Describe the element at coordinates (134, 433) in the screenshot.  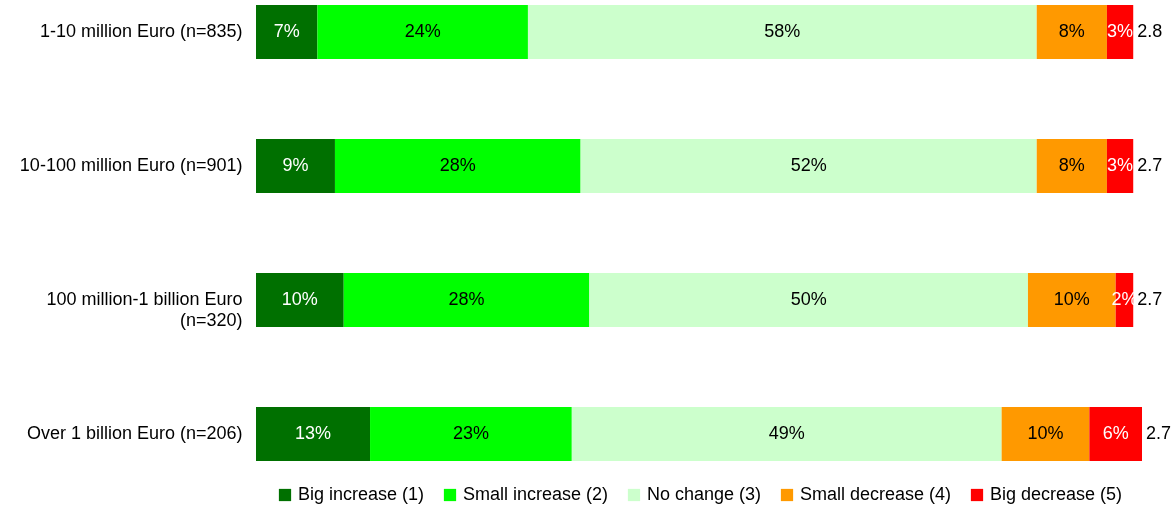
I see `y-tick-label: Over 1 billion Euro (n=206)` at that location.